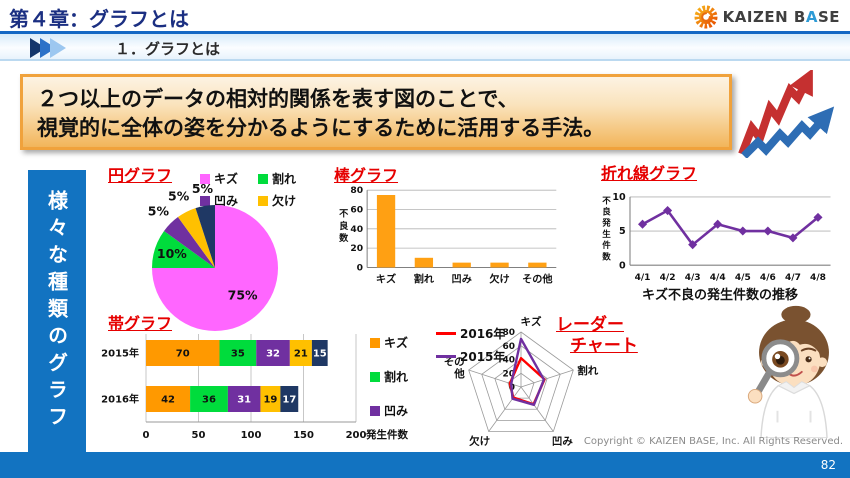 Image resolution: width=850 pixels, height=478 pixels. What do you see at coordinates (447, 236) in the screenshot?
I see `bar-chart: 0 20 40 60 80 キズ 割れ 凹み 欠け その他 不良数` at bounding box center [447, 236].